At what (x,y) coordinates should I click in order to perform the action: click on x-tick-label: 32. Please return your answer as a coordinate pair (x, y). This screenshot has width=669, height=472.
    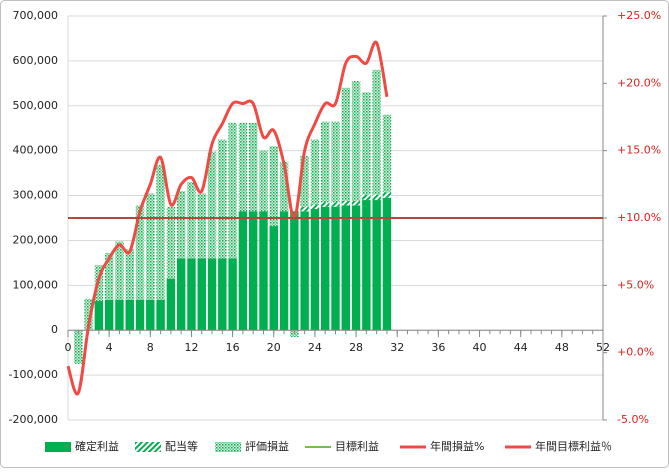
    Looking at the image, I should click on (397, 347).